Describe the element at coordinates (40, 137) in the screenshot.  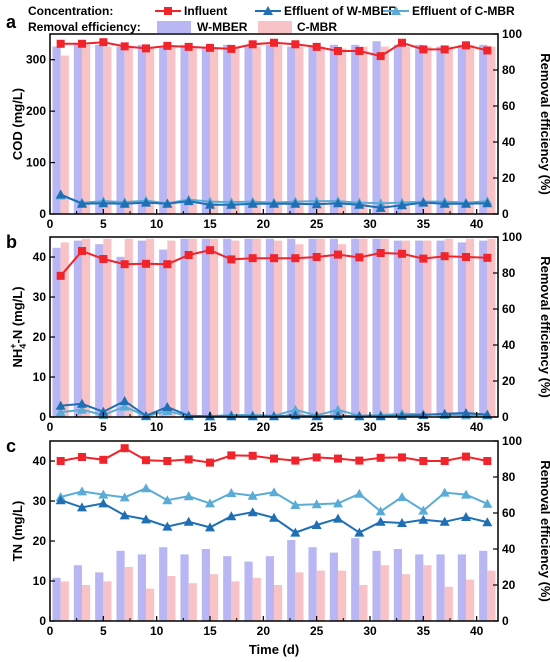
I see `y-axis-left: 0 100 200 300` at that location.